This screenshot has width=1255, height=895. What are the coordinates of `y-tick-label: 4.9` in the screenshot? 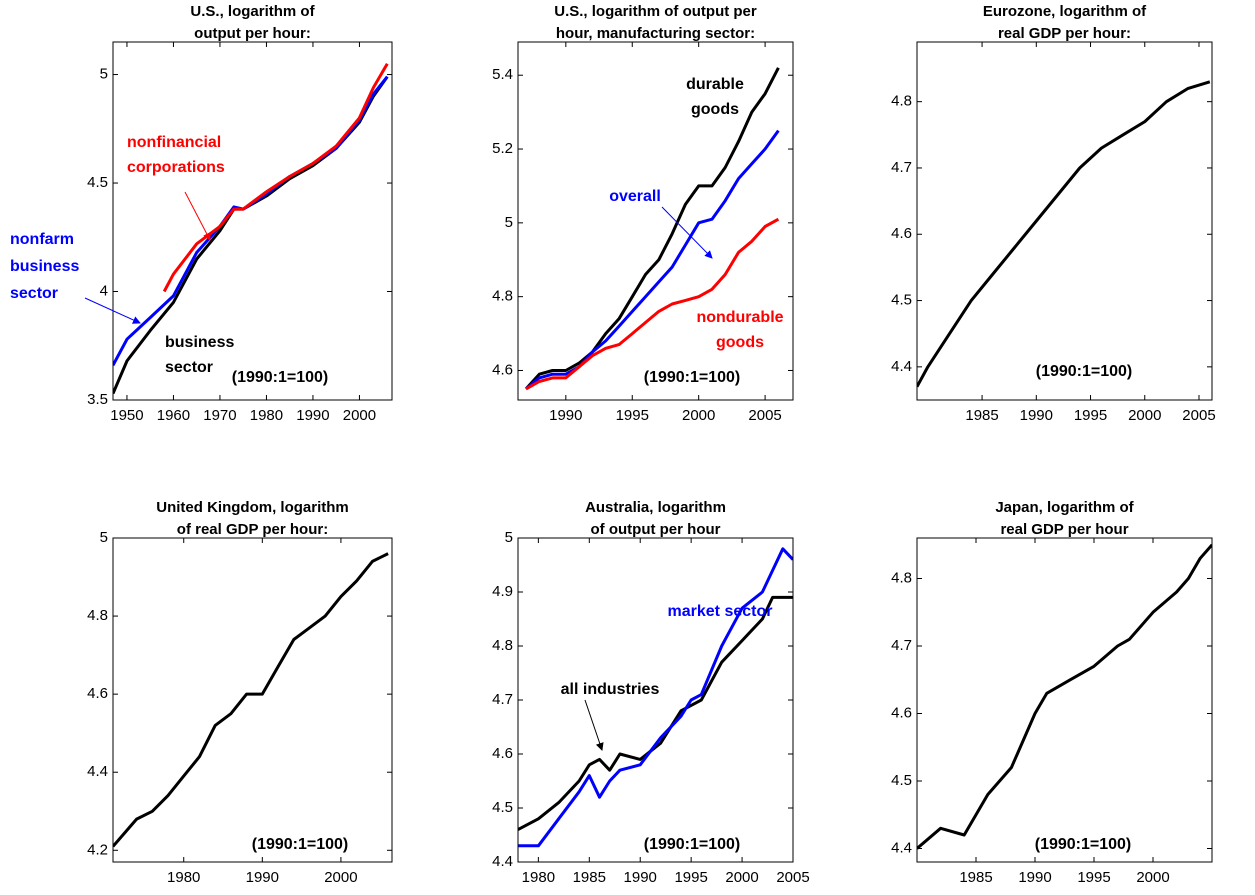 It's located at (502, 591).